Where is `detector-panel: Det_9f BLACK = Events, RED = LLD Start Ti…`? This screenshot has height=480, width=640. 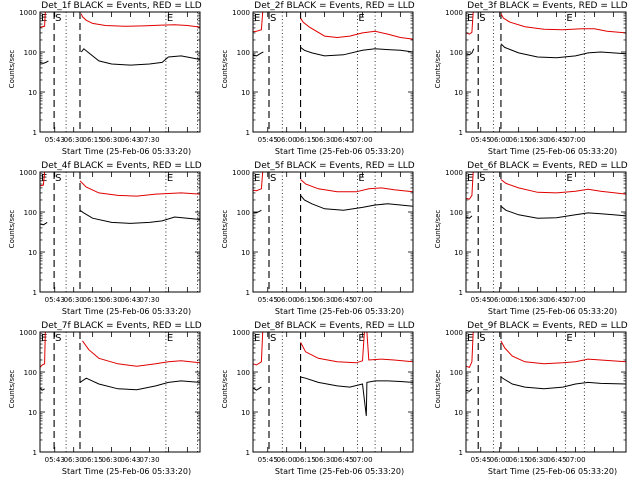 detector-panel: Det_9f BLACK = Events, RED = LLD Start Ti… is located at coordinates (532, 400).